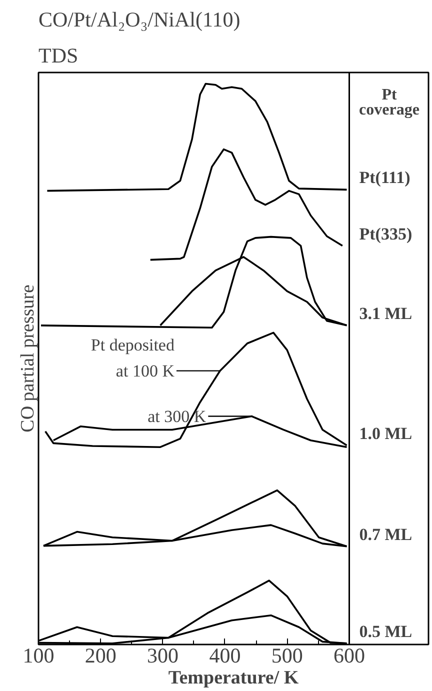  What do you see at coordinates (38, 656) in the screenshot?
I see `x-tick-label: 100` at bounding box center [38, 656].